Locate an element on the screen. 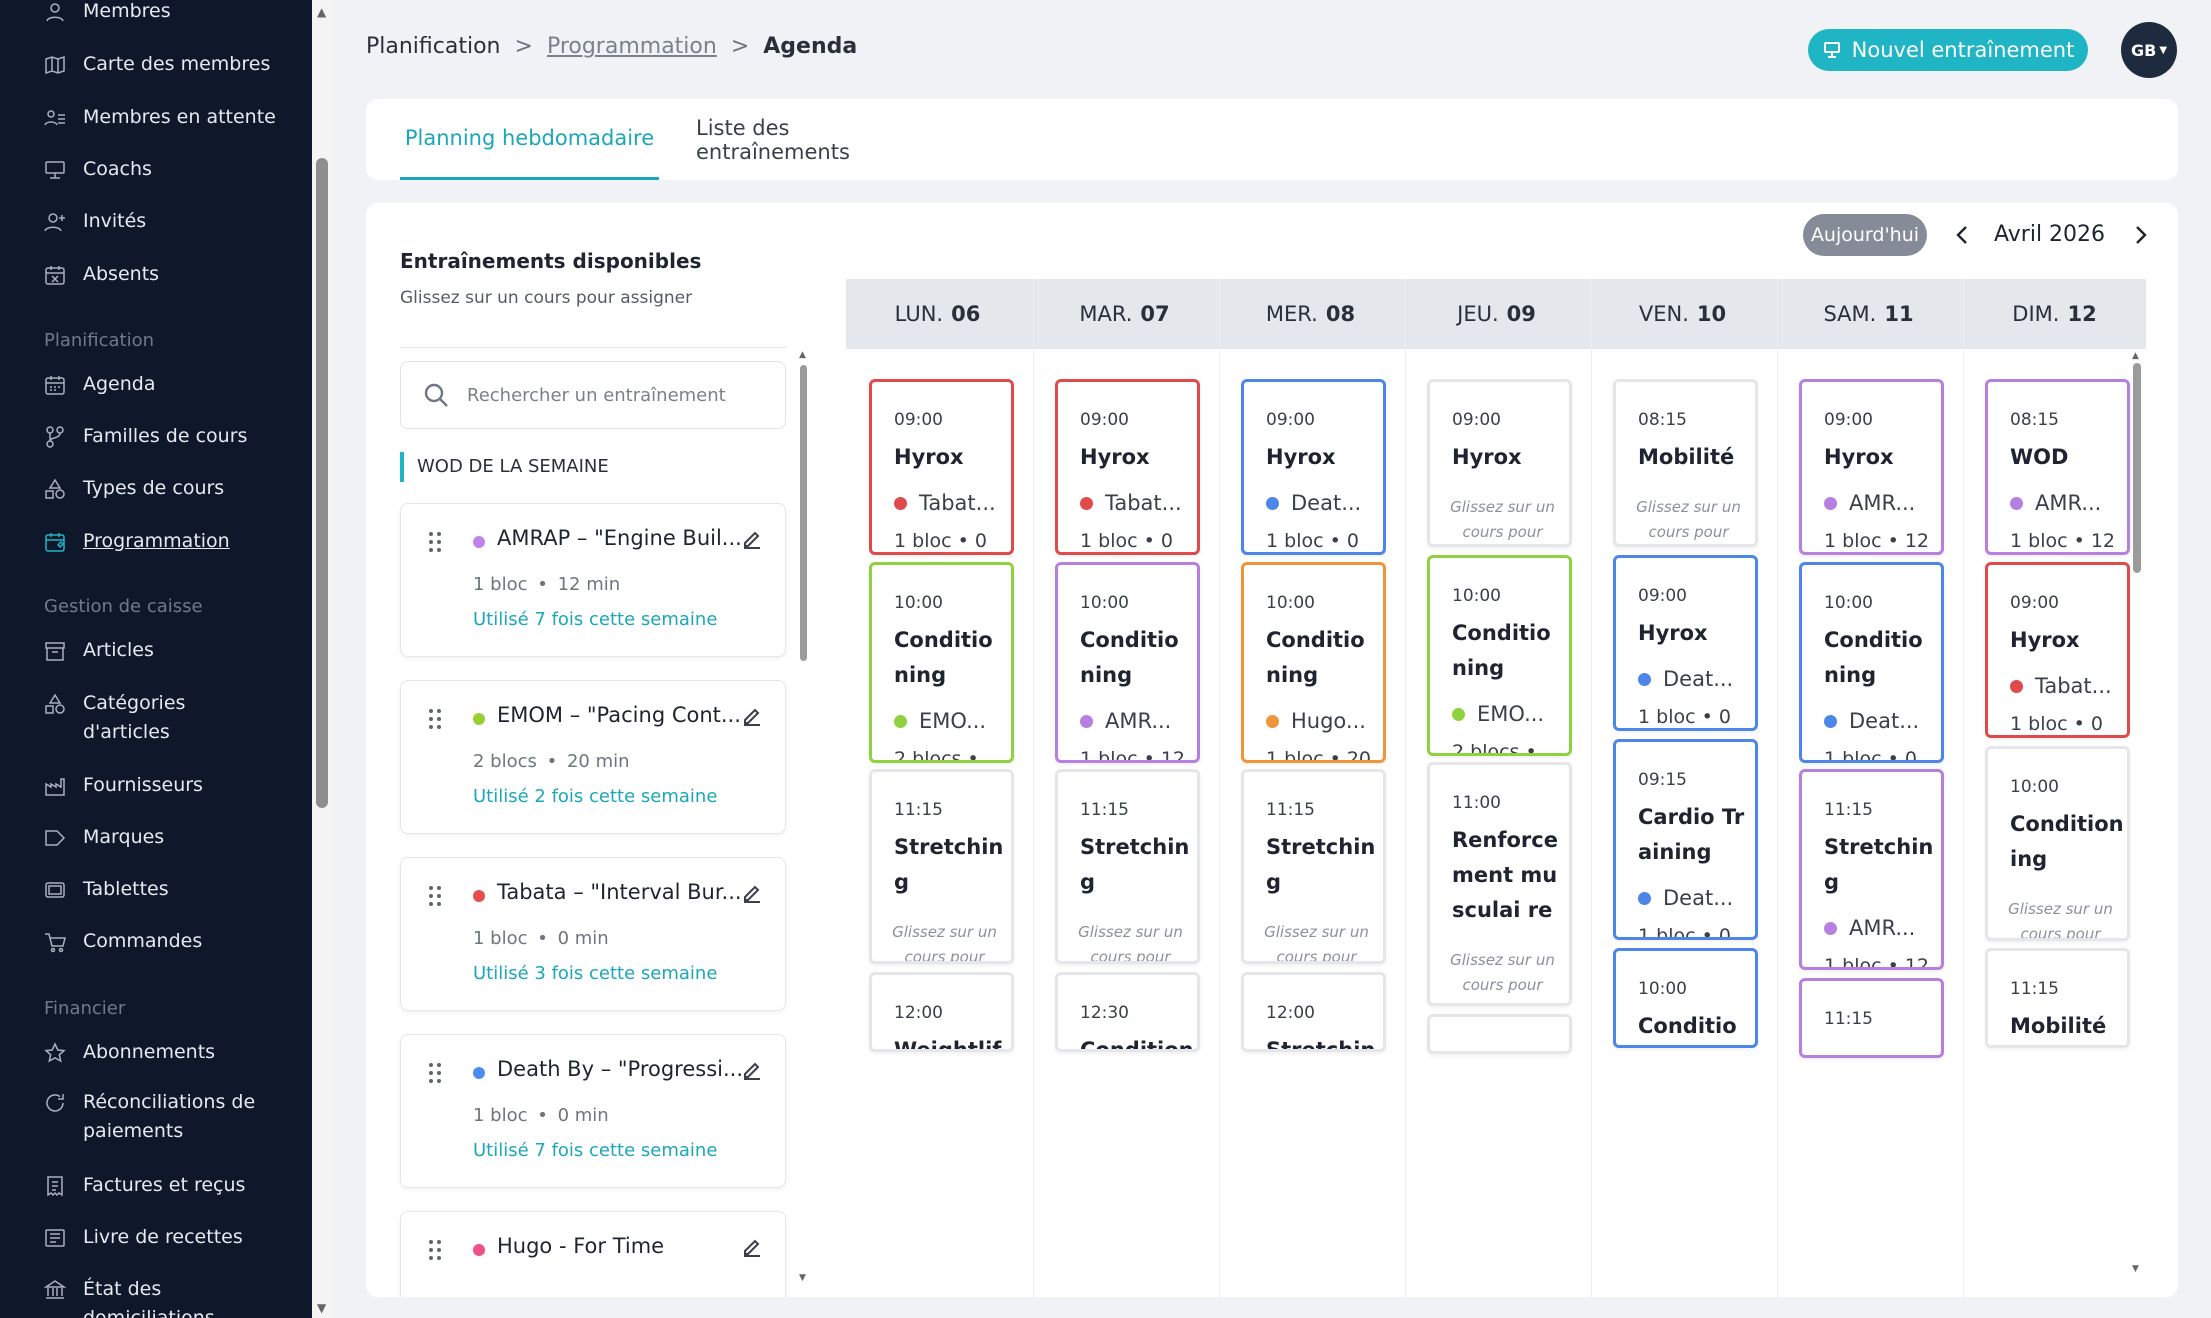  calendar-icon is located at coordinates (55, 385).